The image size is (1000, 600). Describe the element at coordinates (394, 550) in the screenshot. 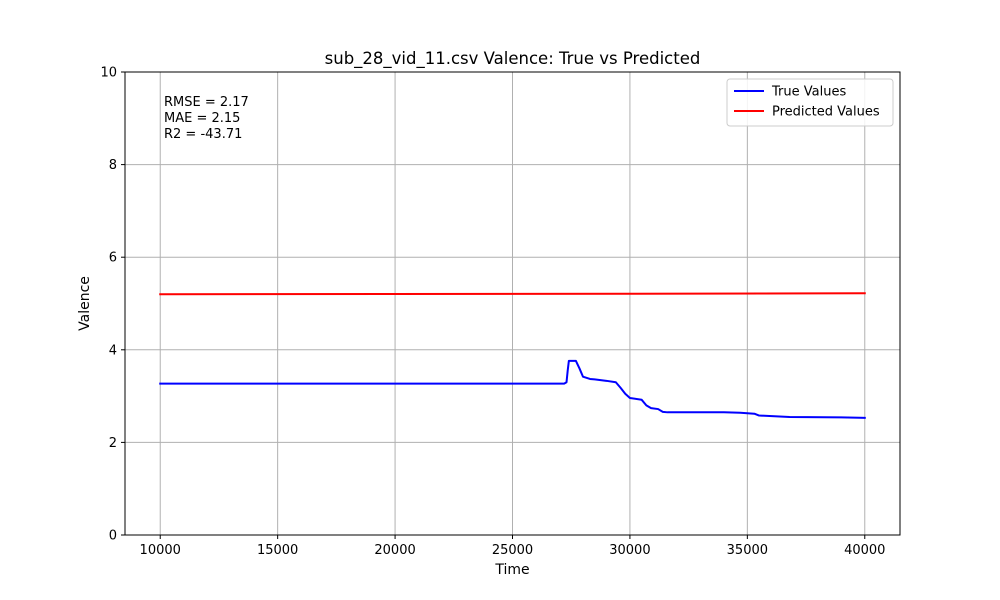

I see `x-tick-label: 20000` at that location.